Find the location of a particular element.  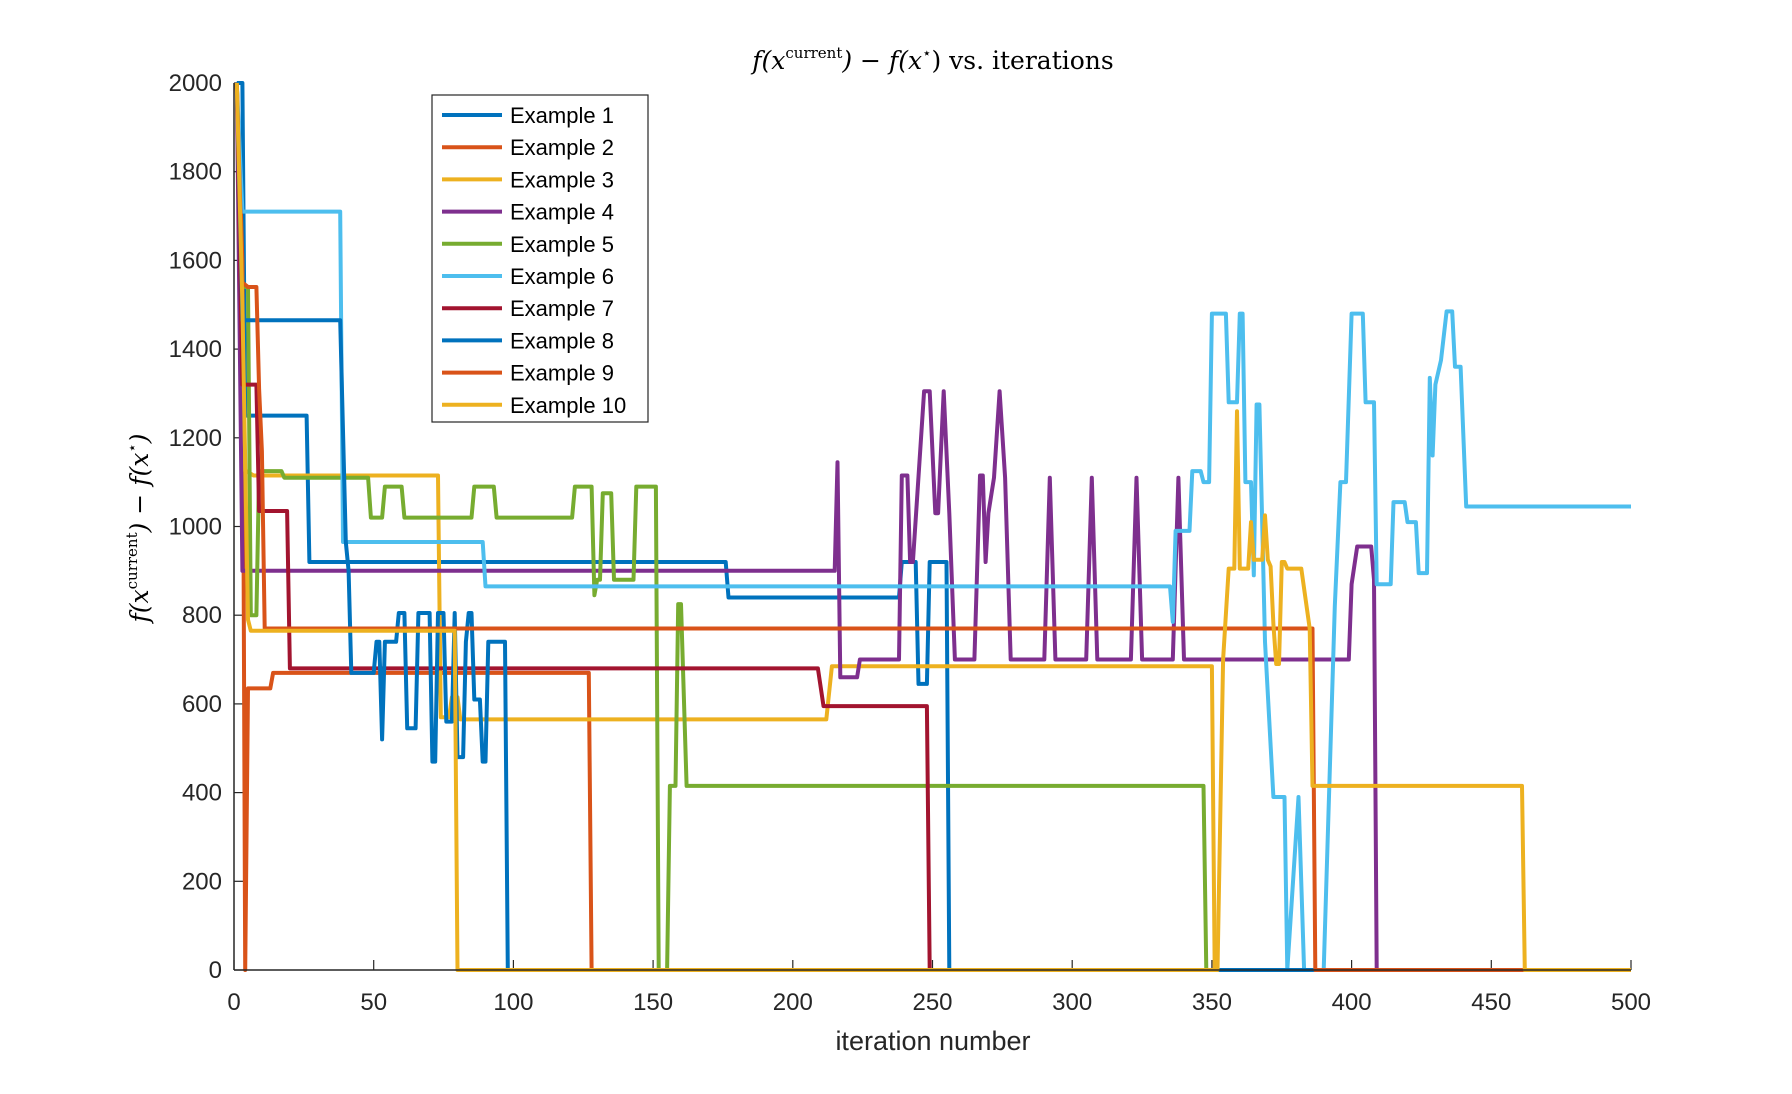

y-tick-label: 1400 is located at coordinates (195, 349).